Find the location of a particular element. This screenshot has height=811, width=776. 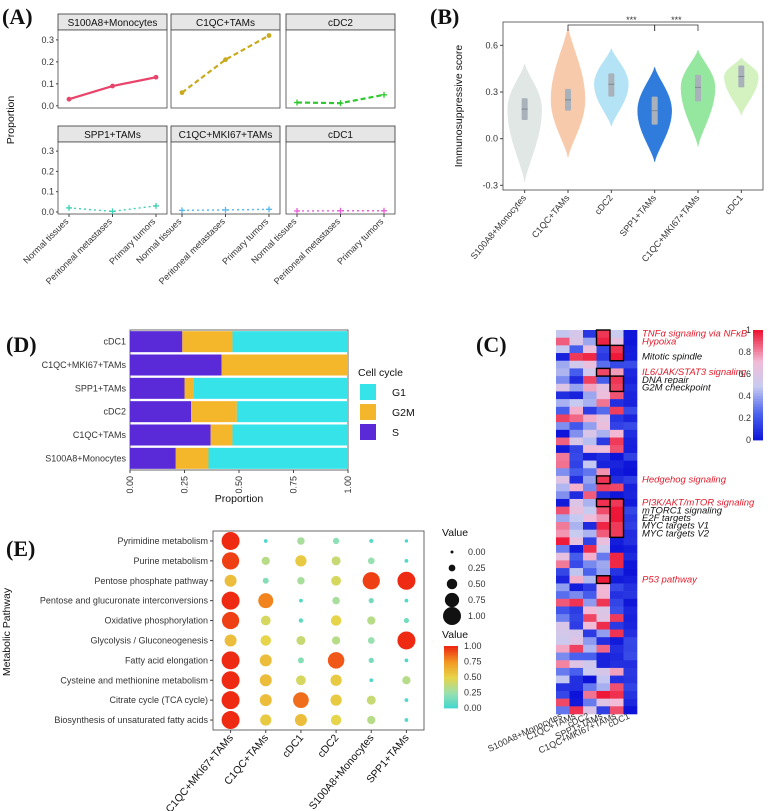

significance-stars: *** is located at coordinates (676, 20).